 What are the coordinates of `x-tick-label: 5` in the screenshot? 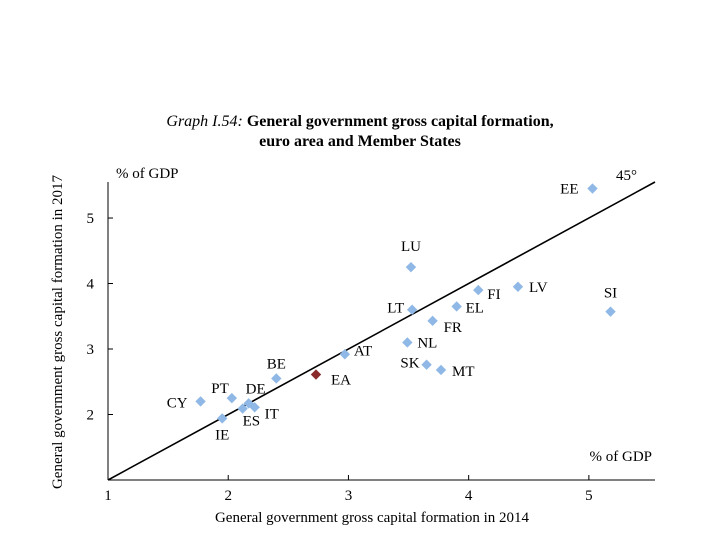 It's located at (589, 496).